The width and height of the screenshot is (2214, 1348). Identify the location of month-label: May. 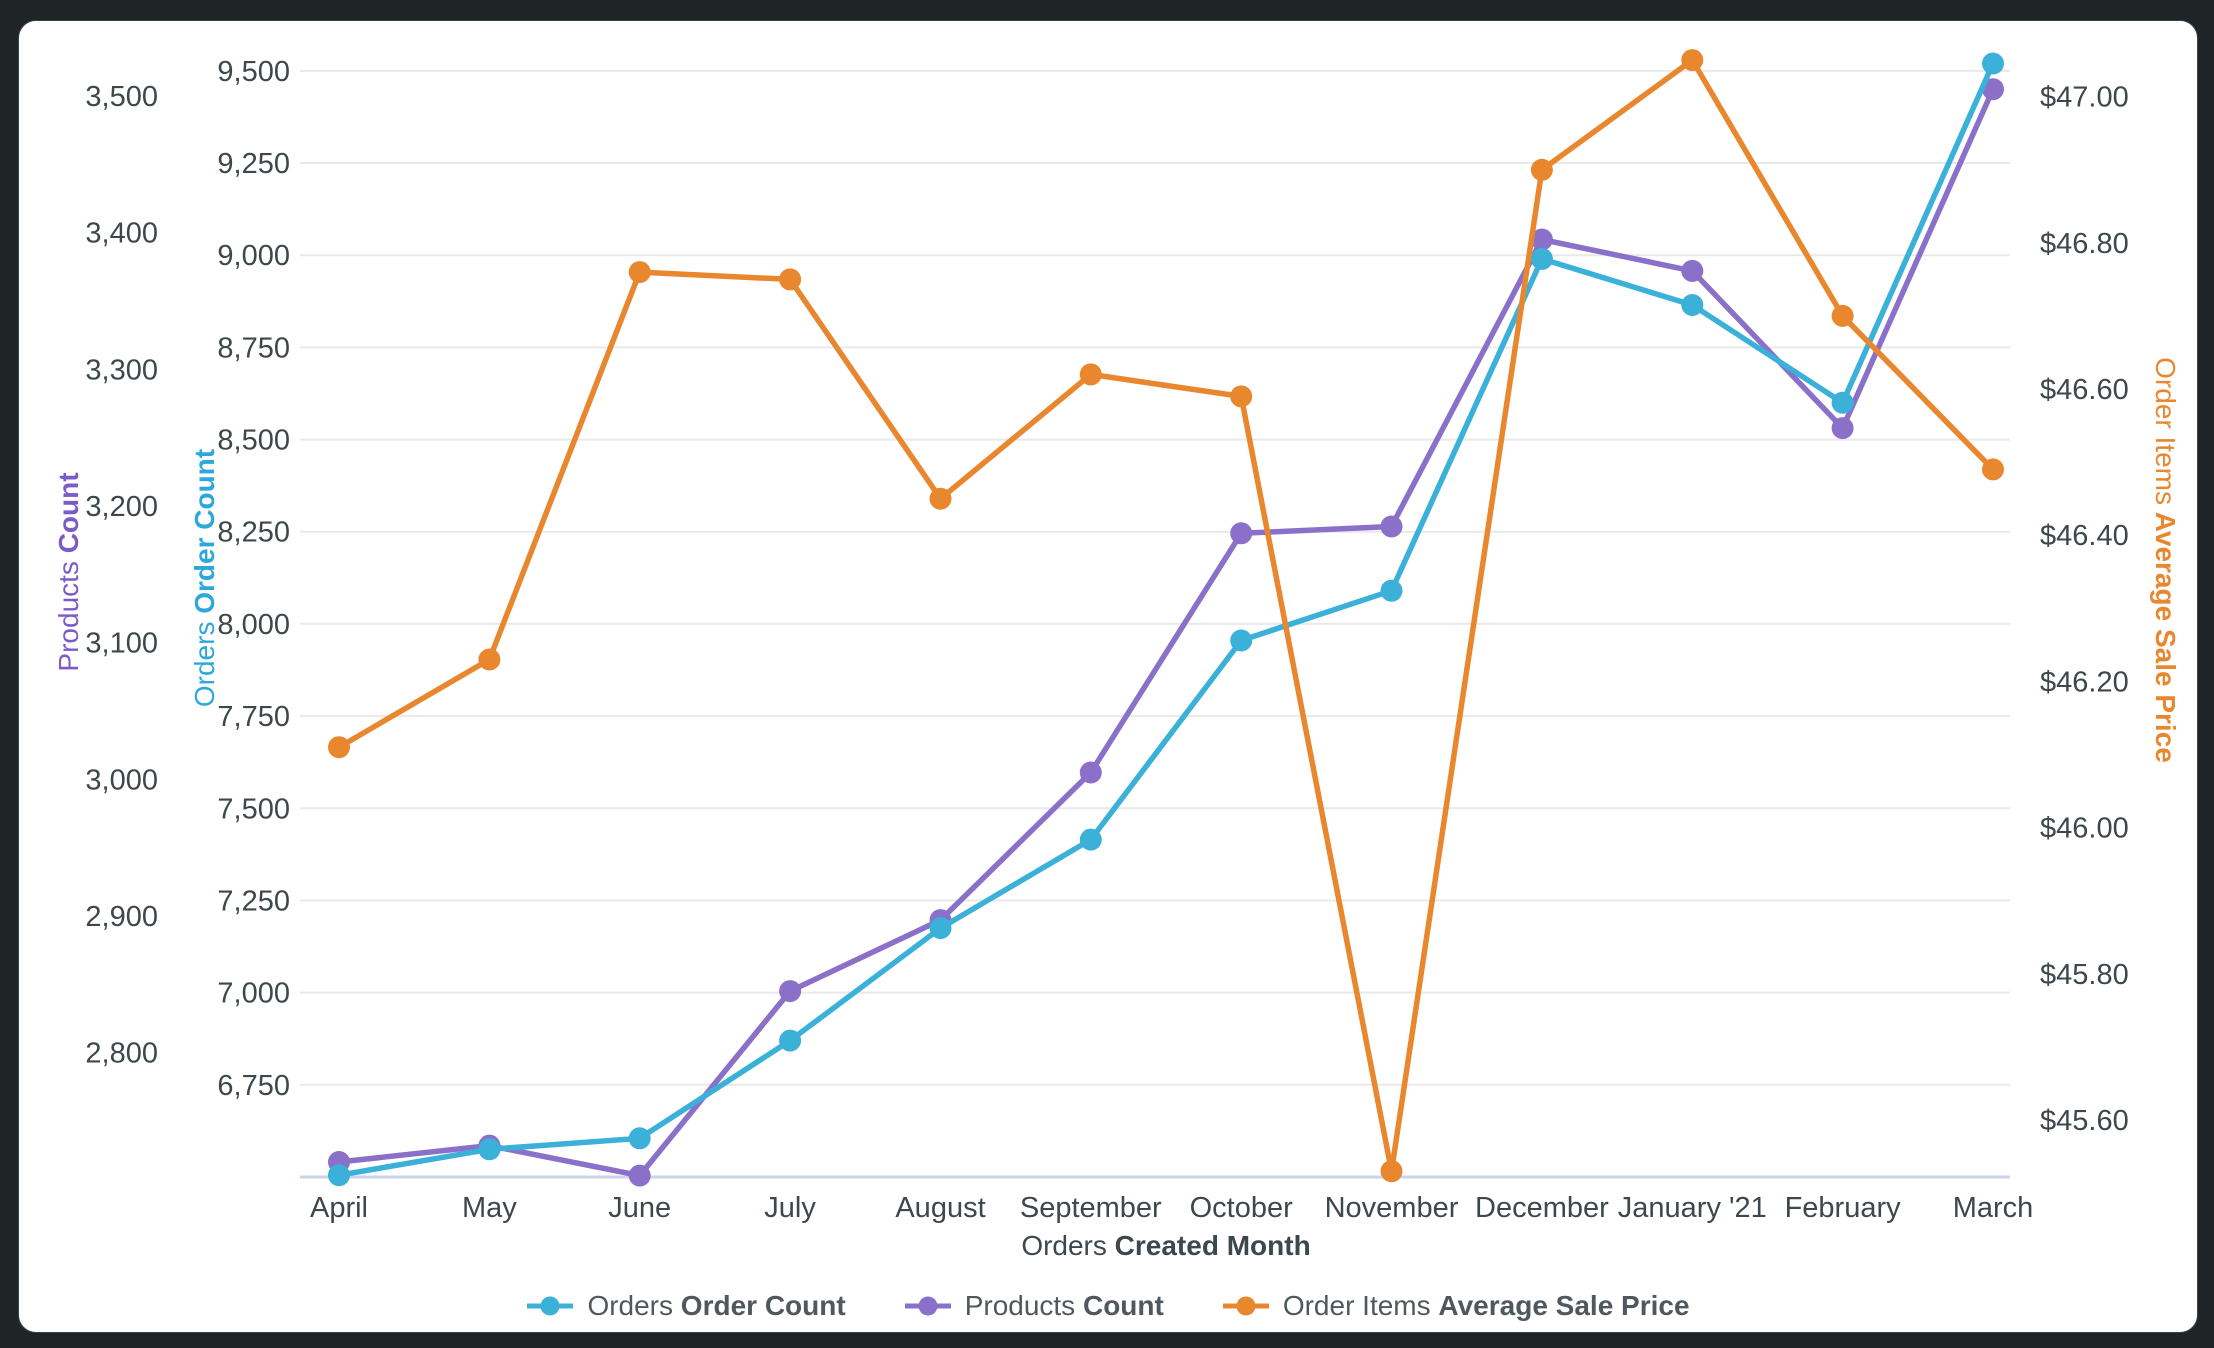
(489, 1208).